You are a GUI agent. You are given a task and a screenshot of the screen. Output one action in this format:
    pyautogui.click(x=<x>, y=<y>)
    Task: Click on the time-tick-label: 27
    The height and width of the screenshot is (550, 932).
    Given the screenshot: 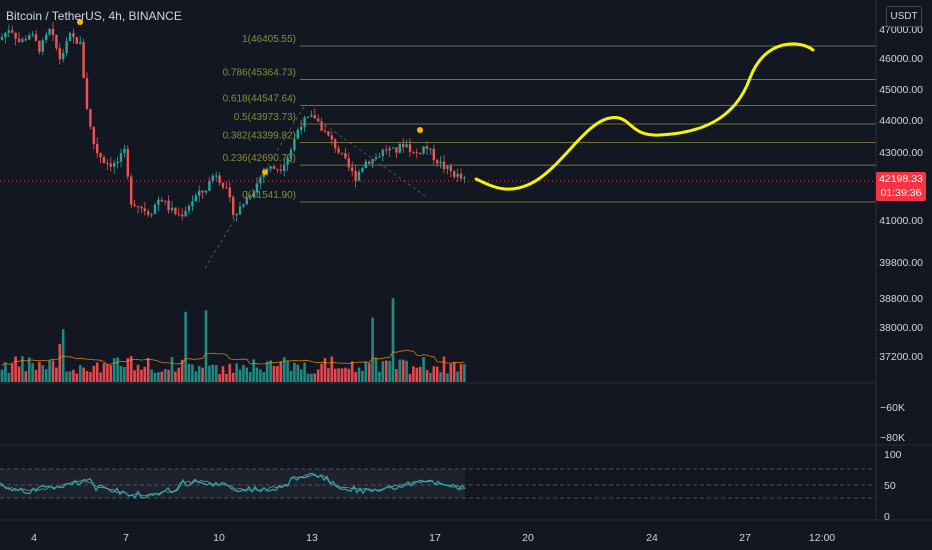 What is the action you would take?
    pyautogui.click(x=745, y=538)
    